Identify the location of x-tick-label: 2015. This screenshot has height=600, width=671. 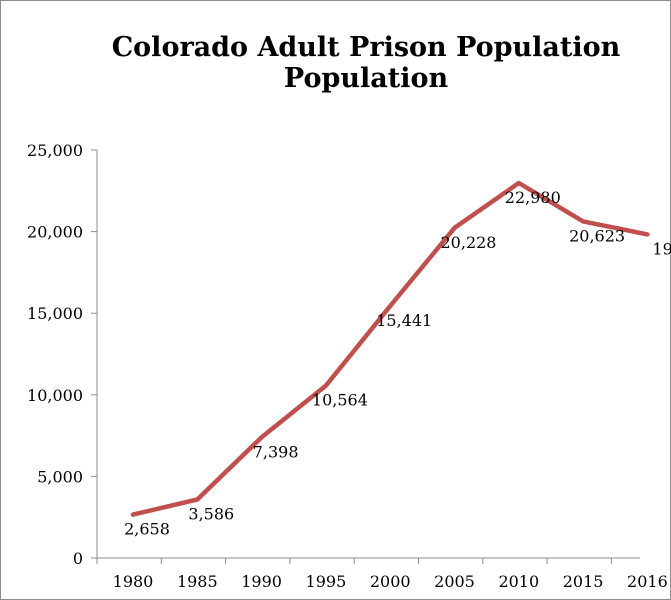
(583, 581).